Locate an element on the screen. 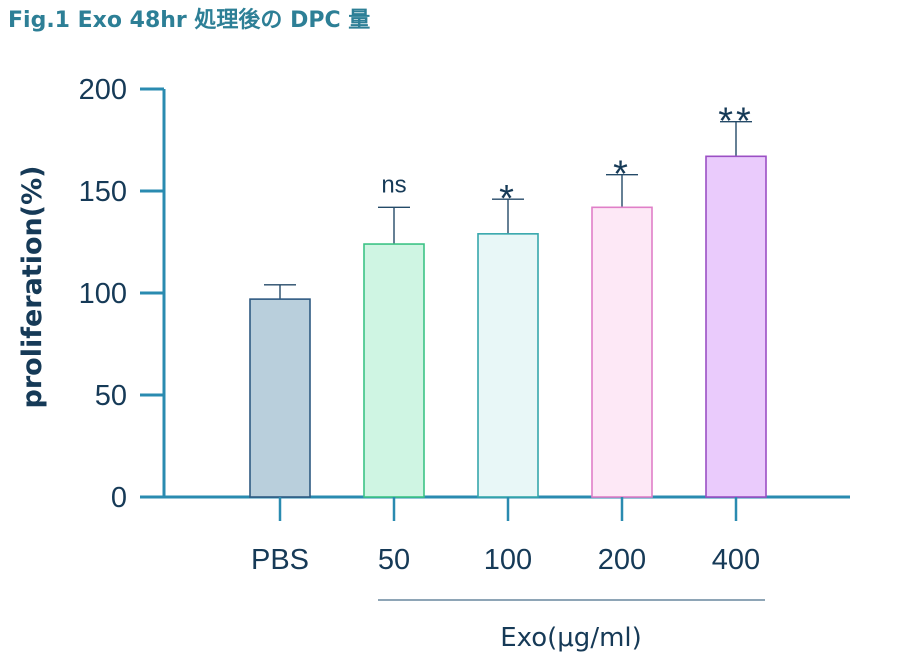  significance-label: ns is located at coordinates (393, 184).